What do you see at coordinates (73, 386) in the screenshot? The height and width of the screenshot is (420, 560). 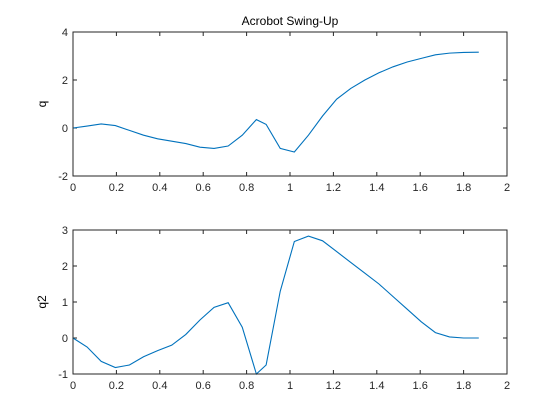 I see `bottom-x-tick-label: 0` at bounding box center [73, 386].